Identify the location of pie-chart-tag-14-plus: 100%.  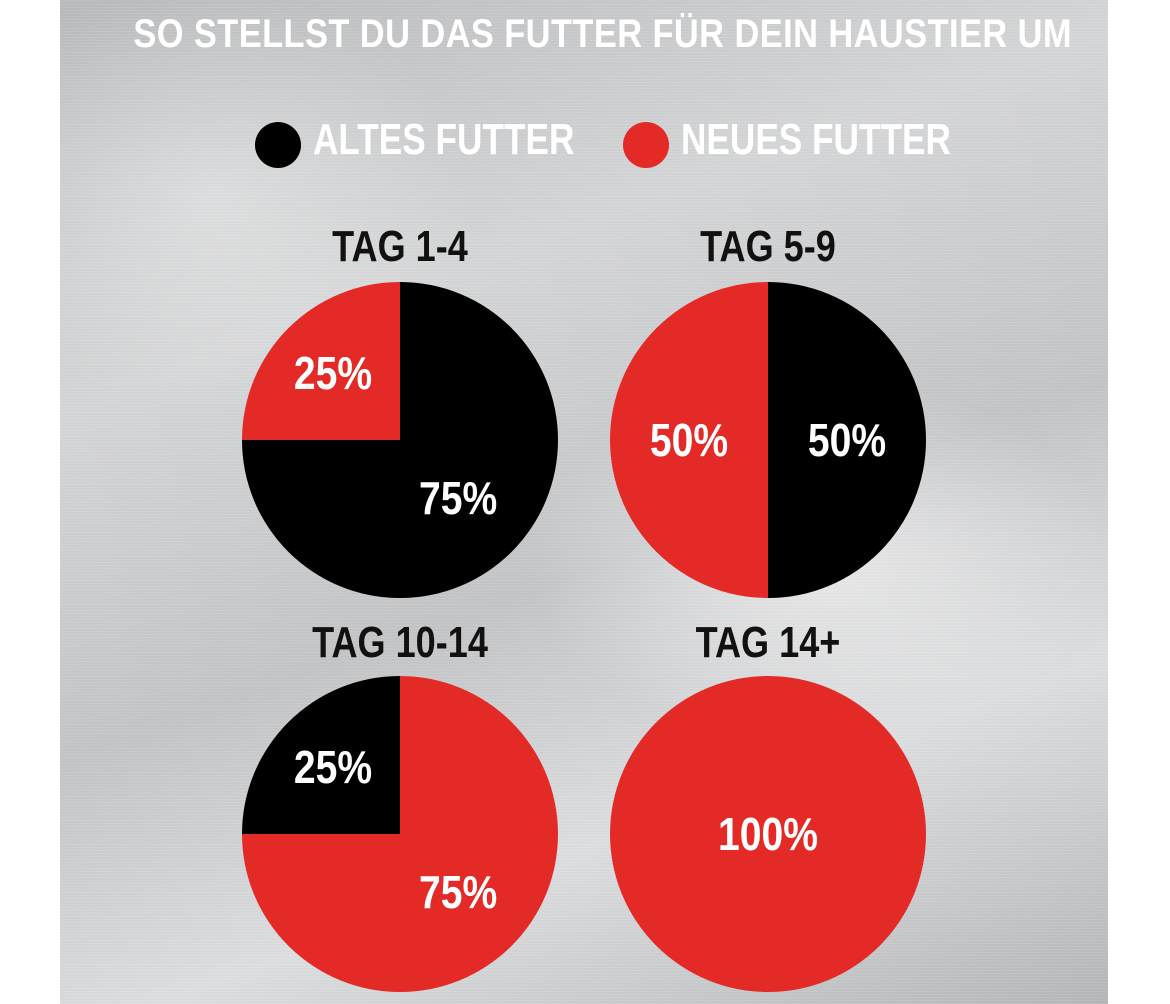
(768, 834).